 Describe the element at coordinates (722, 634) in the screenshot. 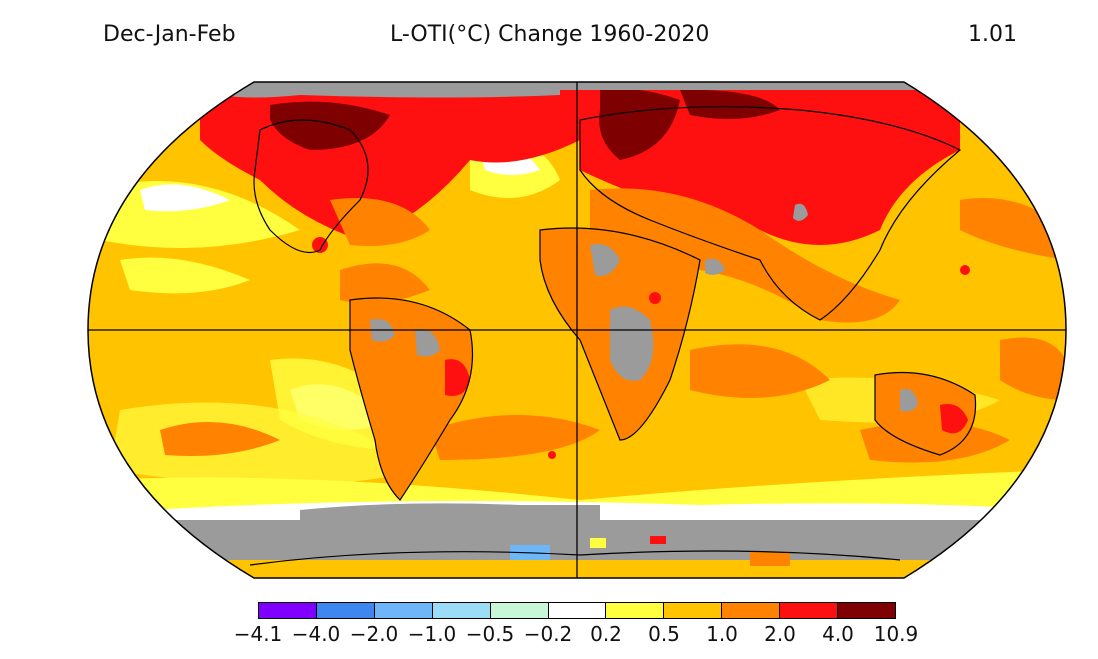

I see `colorbar-tick-label: 1.0` at that location.